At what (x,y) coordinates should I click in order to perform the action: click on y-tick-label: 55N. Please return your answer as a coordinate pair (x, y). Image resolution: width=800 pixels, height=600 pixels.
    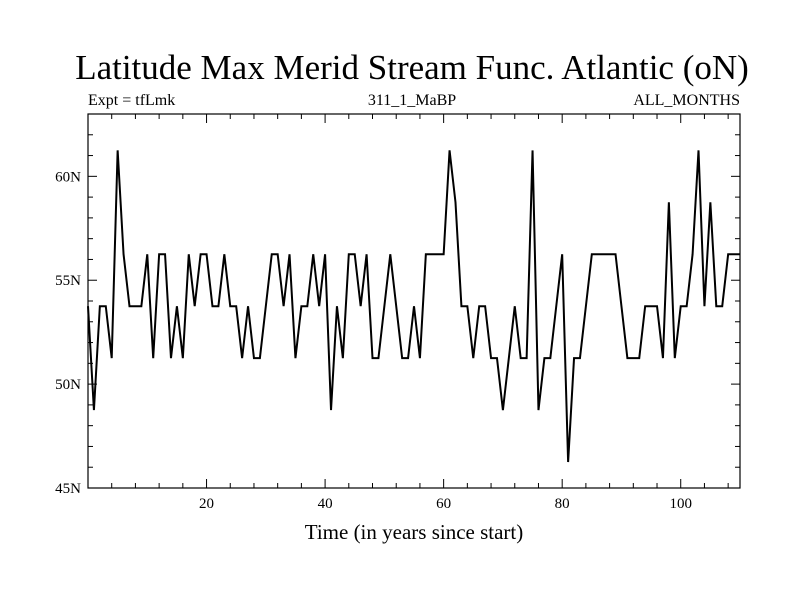
    Looking at the image, I should click on (68, 281).